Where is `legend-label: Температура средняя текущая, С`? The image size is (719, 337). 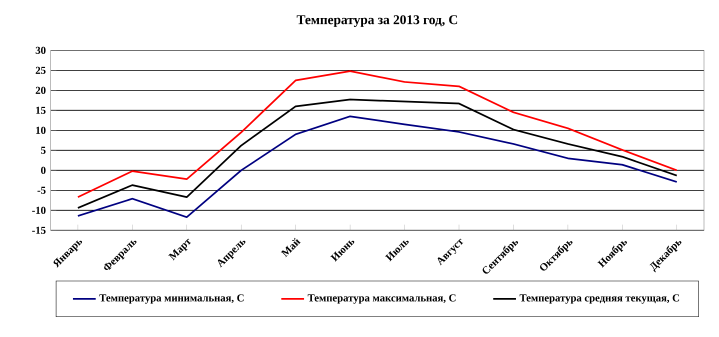
legend-label: Температура средняя текущая, С is located at coordinates (600, 299).